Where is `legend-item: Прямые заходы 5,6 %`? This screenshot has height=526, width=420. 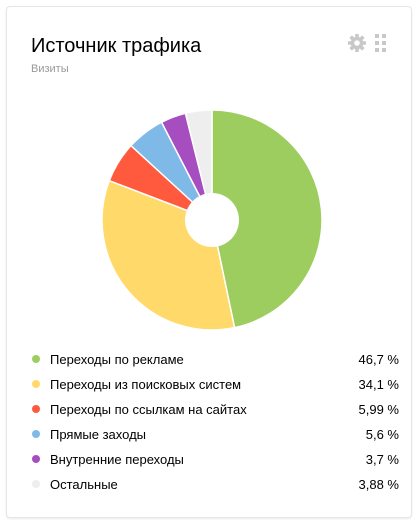
legend-item: Прямые заходы 5,6 % is located at coordinates (215, 434).